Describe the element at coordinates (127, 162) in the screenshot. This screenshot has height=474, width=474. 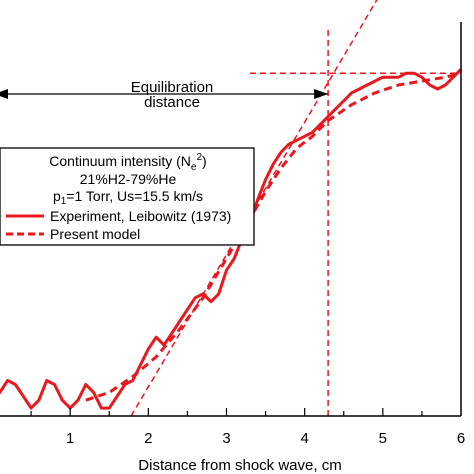
I see `legend-title: Continuum intensity (Ne2)` at that location.